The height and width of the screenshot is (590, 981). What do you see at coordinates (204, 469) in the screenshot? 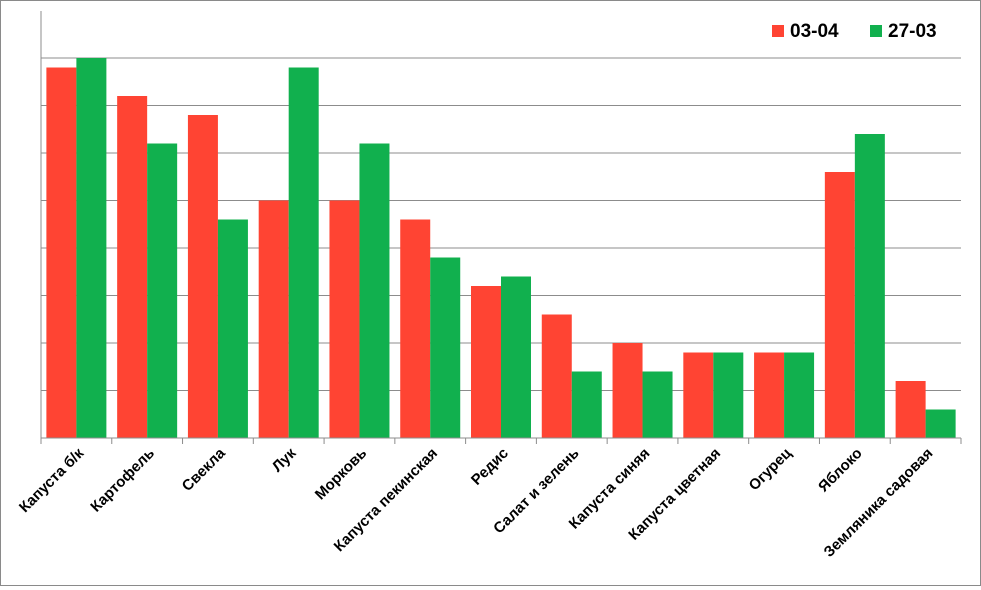
I see `x-tick-label: Свекла` at bounding box center [204, 469].